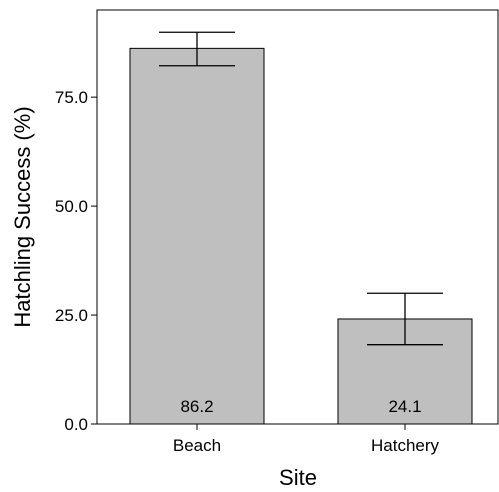 The width and height of the screenshot is (499, 492). What do you see at coordinates (197, 445) in the screenshot?
I see `x-tick-label: Beach` at bounding box center [197, 445].